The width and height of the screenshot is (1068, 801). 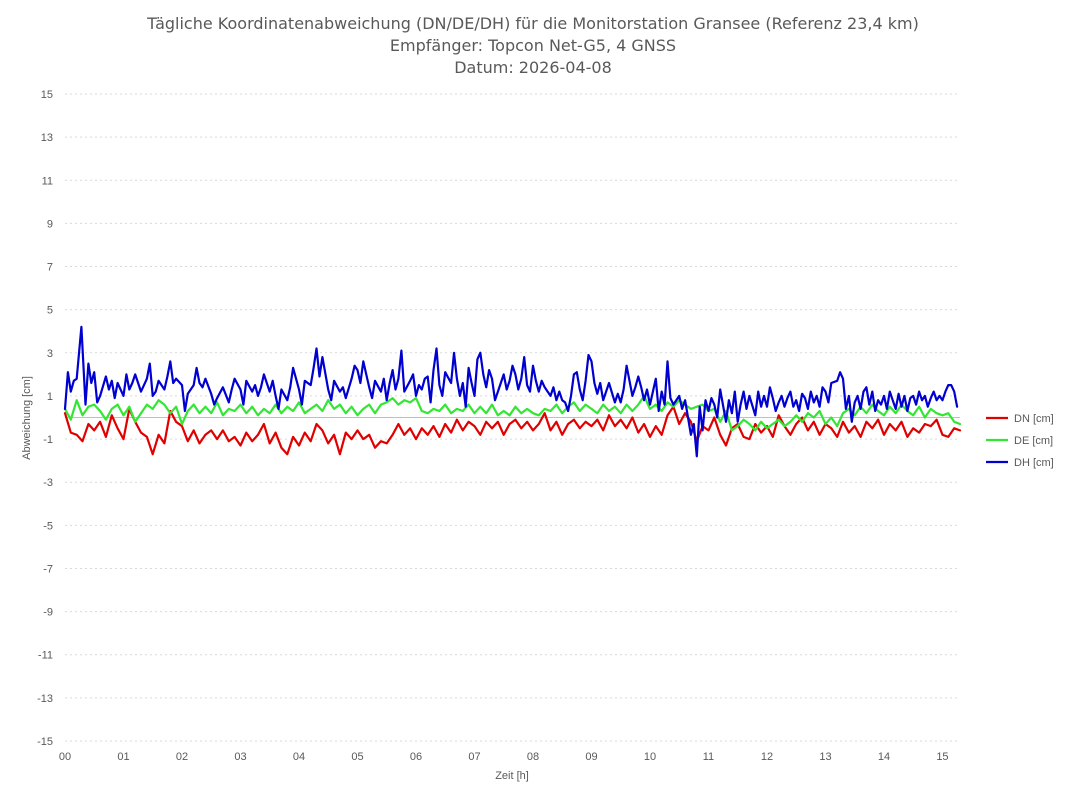 What do you see at coordinates (512, 413) in the screenshot?
I see `series-line-de` at bounding box center [512, 413].